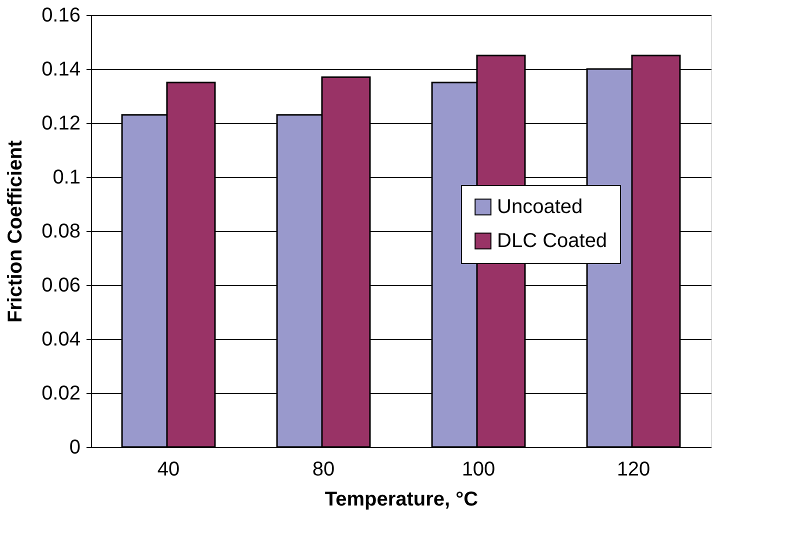  I want to click on y-tick-label: 0.08, so click(61, 231).